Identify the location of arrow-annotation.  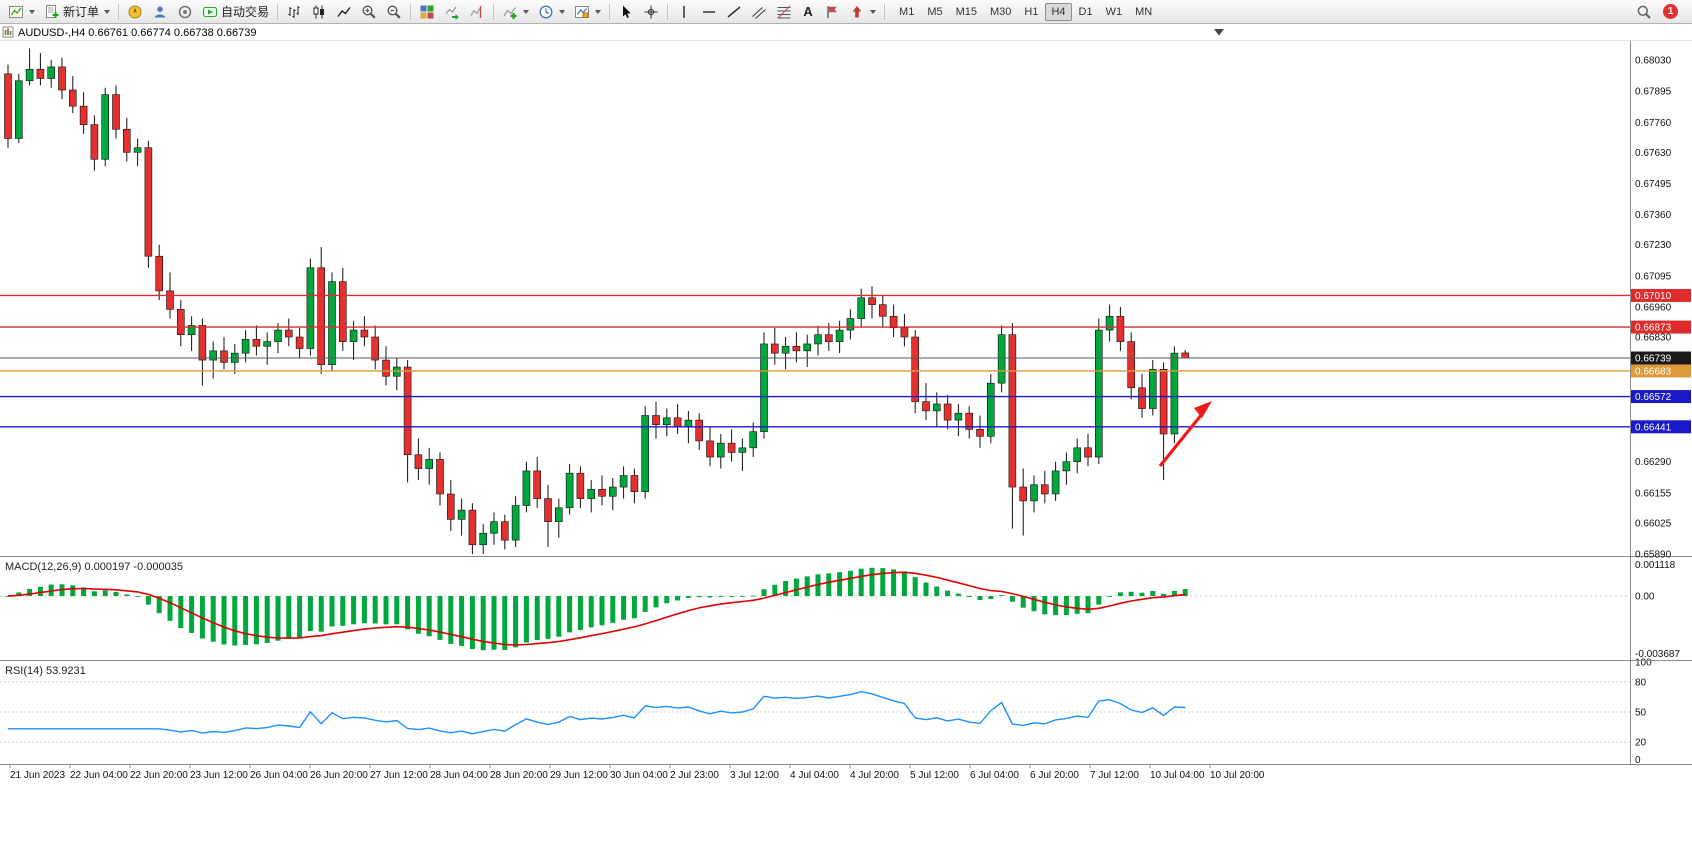
(1185, 434).